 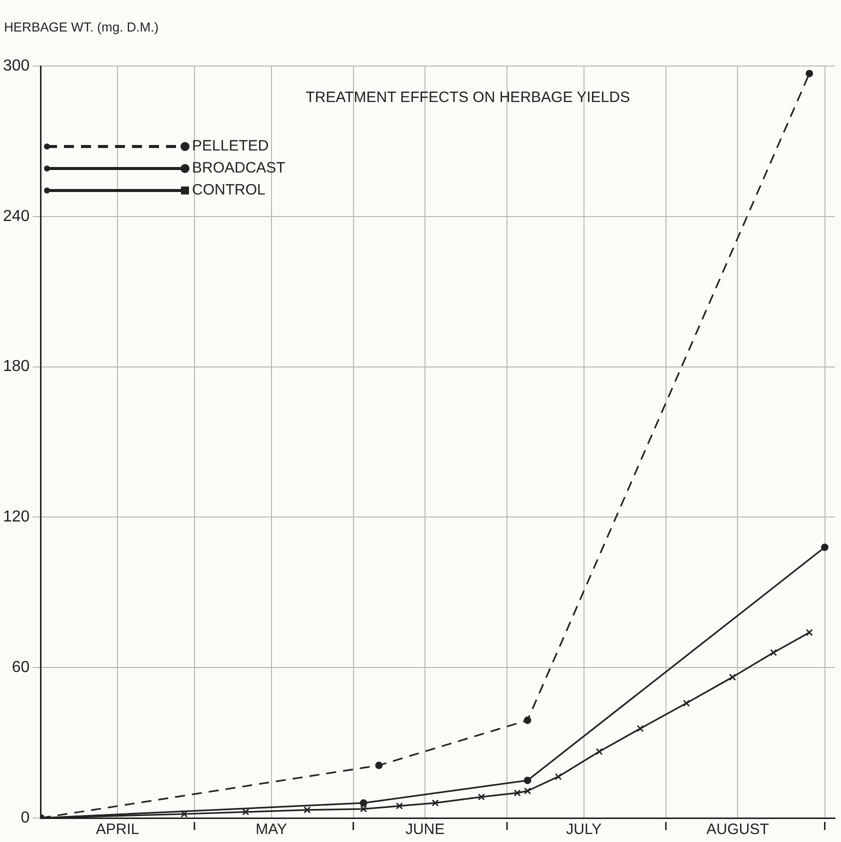 I want to click on y-tick-label: 180, so click(x=16, y=367).